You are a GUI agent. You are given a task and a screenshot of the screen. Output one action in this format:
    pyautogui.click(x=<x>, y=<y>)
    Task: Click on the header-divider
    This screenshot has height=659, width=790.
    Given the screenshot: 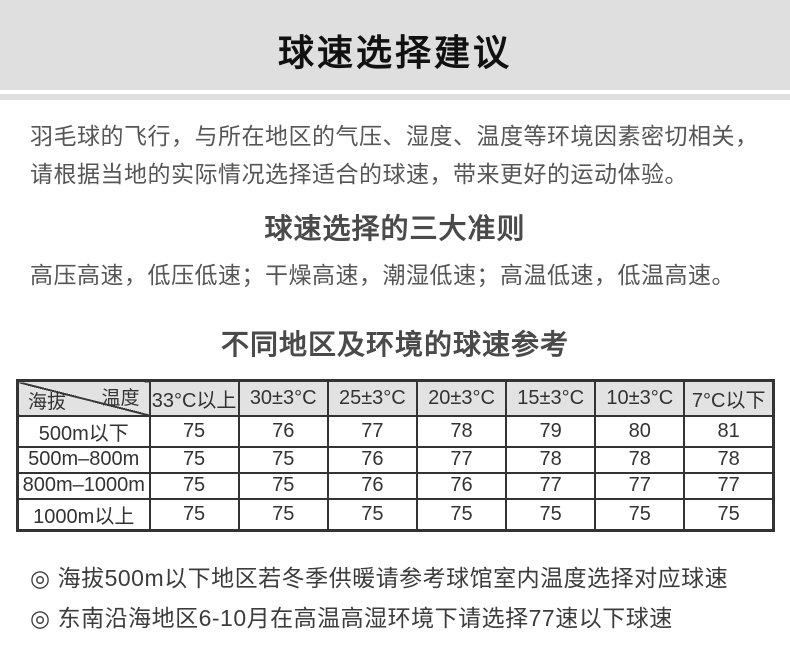 What is the action you would take?
    pyautogui.click(x=395, y=97)
    